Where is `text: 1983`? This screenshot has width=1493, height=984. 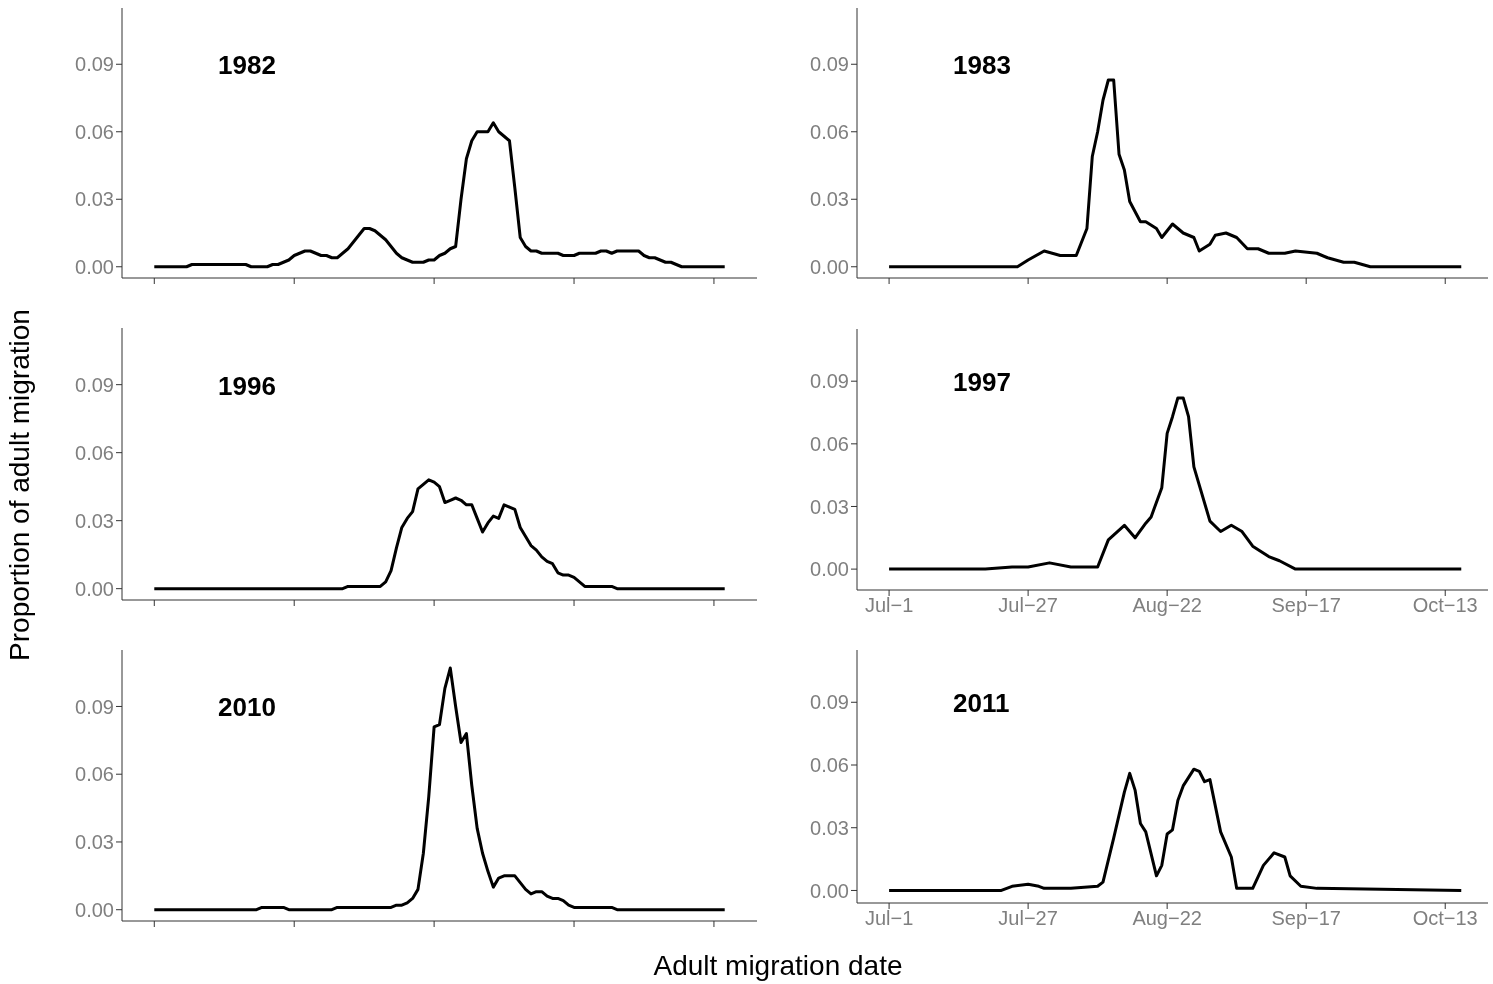 text: 1983 is located at coordinates (982, 65).